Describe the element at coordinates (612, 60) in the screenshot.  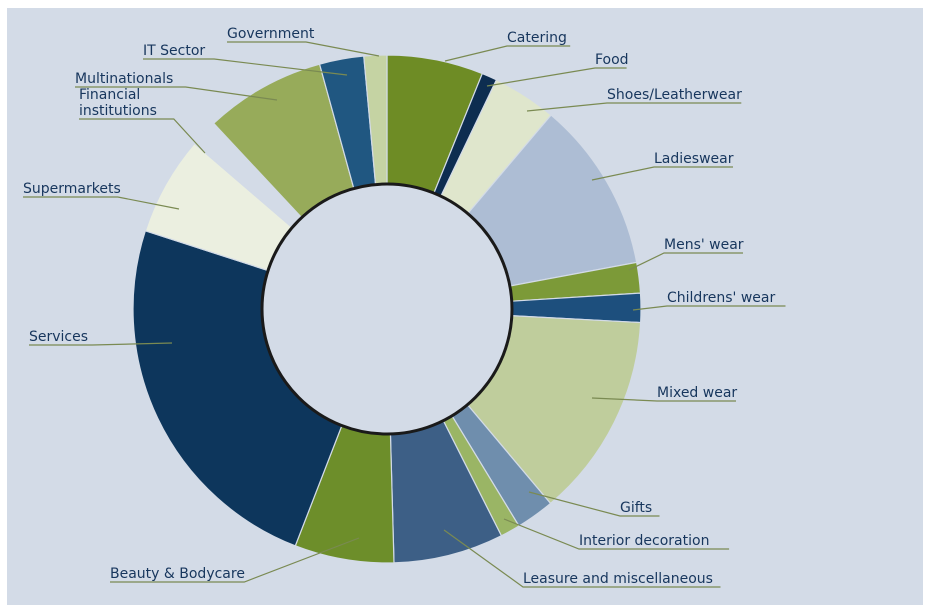
I see `label-food: Food` at that location.